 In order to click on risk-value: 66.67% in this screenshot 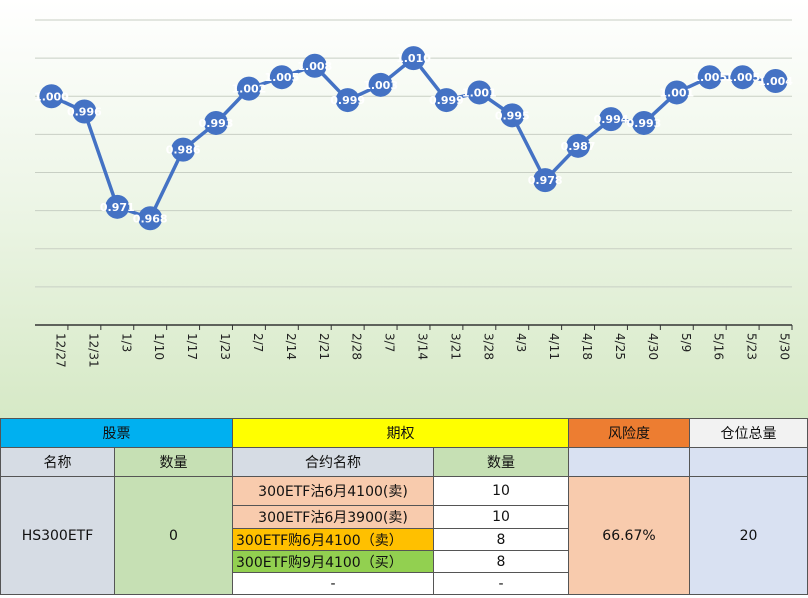, I will do `click(629, 535)`.